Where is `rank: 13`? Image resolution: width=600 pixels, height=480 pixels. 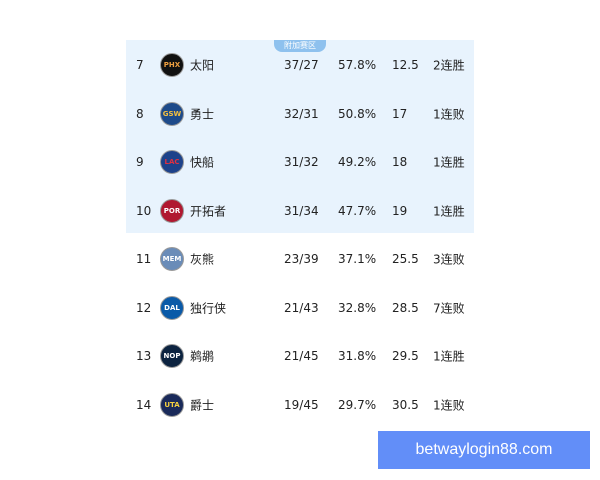 rank: 13 is located at coordinates (144, 356).